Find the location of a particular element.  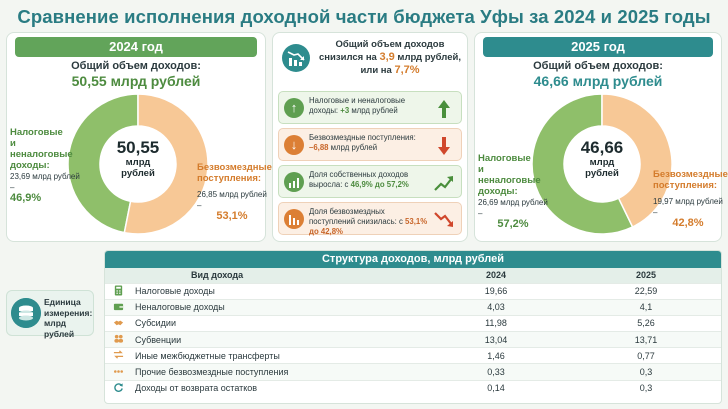

summary-line2a: снизился на is located at coordinates (349, 57).